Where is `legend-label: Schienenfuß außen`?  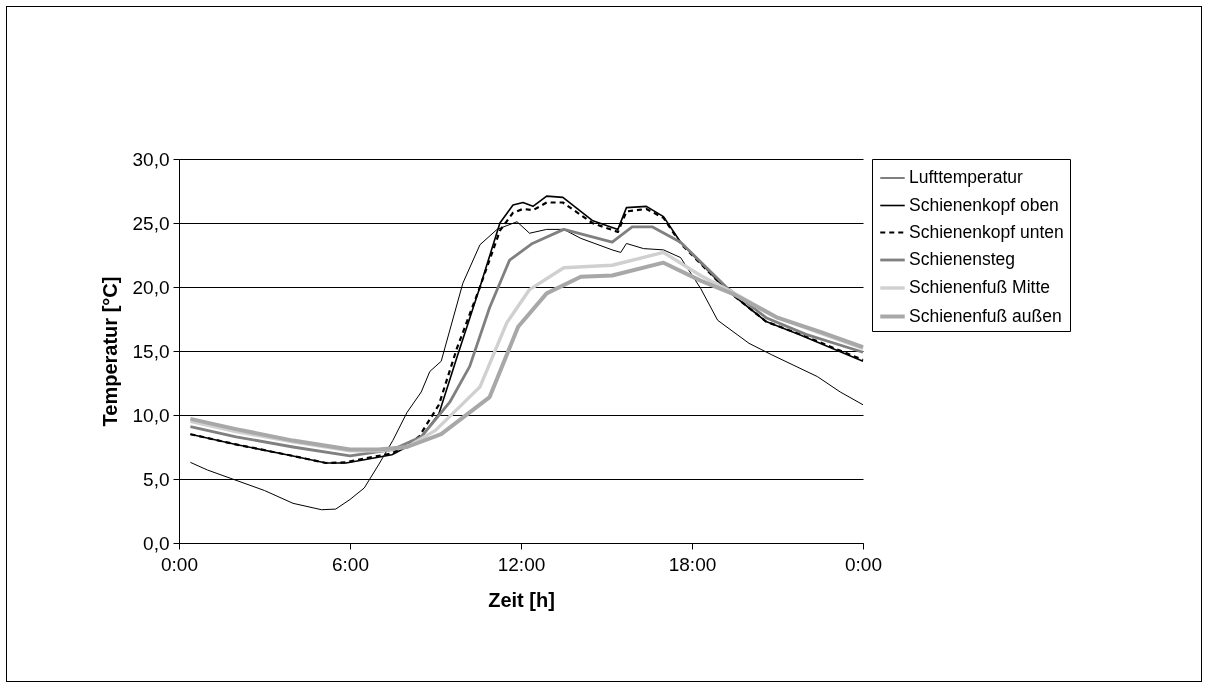 legend-label: Schienenfuß außen is located at coordinates (985, 315).